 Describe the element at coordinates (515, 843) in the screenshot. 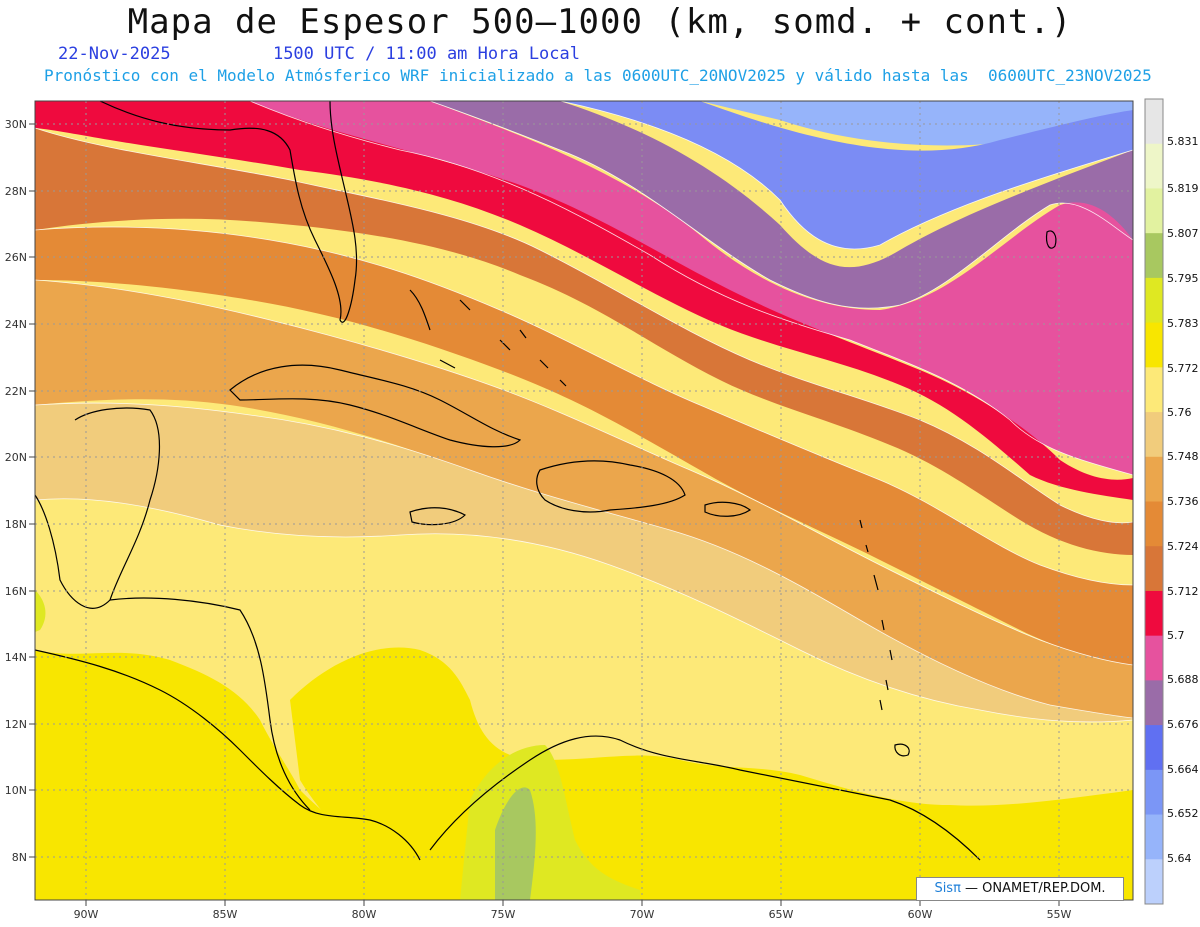

I see `band-5795-south` at that location.